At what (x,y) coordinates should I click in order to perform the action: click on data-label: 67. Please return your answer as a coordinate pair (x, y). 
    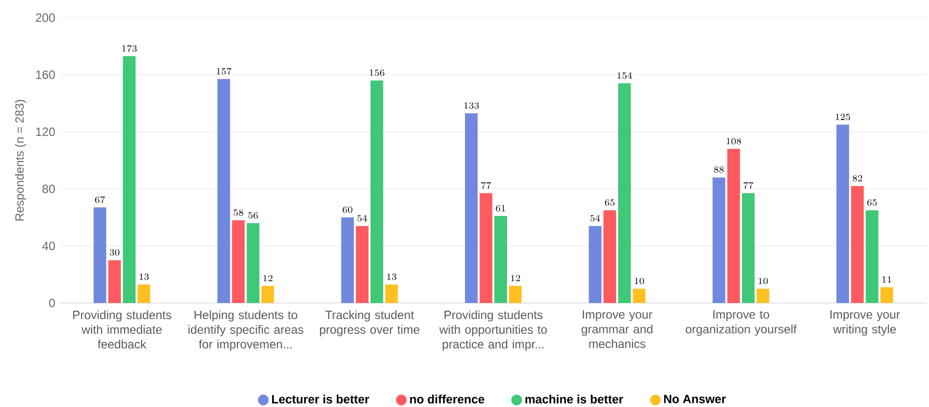
    Looking at the image, I should click on (100, 199).